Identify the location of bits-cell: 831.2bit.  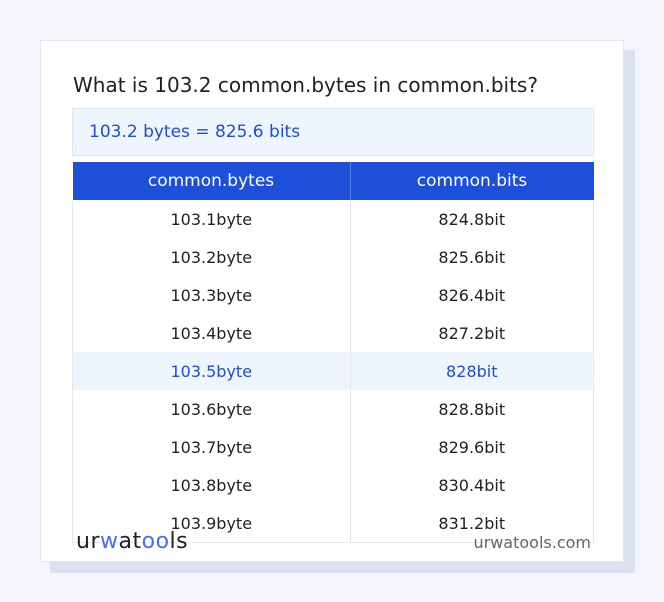
(472, 523).